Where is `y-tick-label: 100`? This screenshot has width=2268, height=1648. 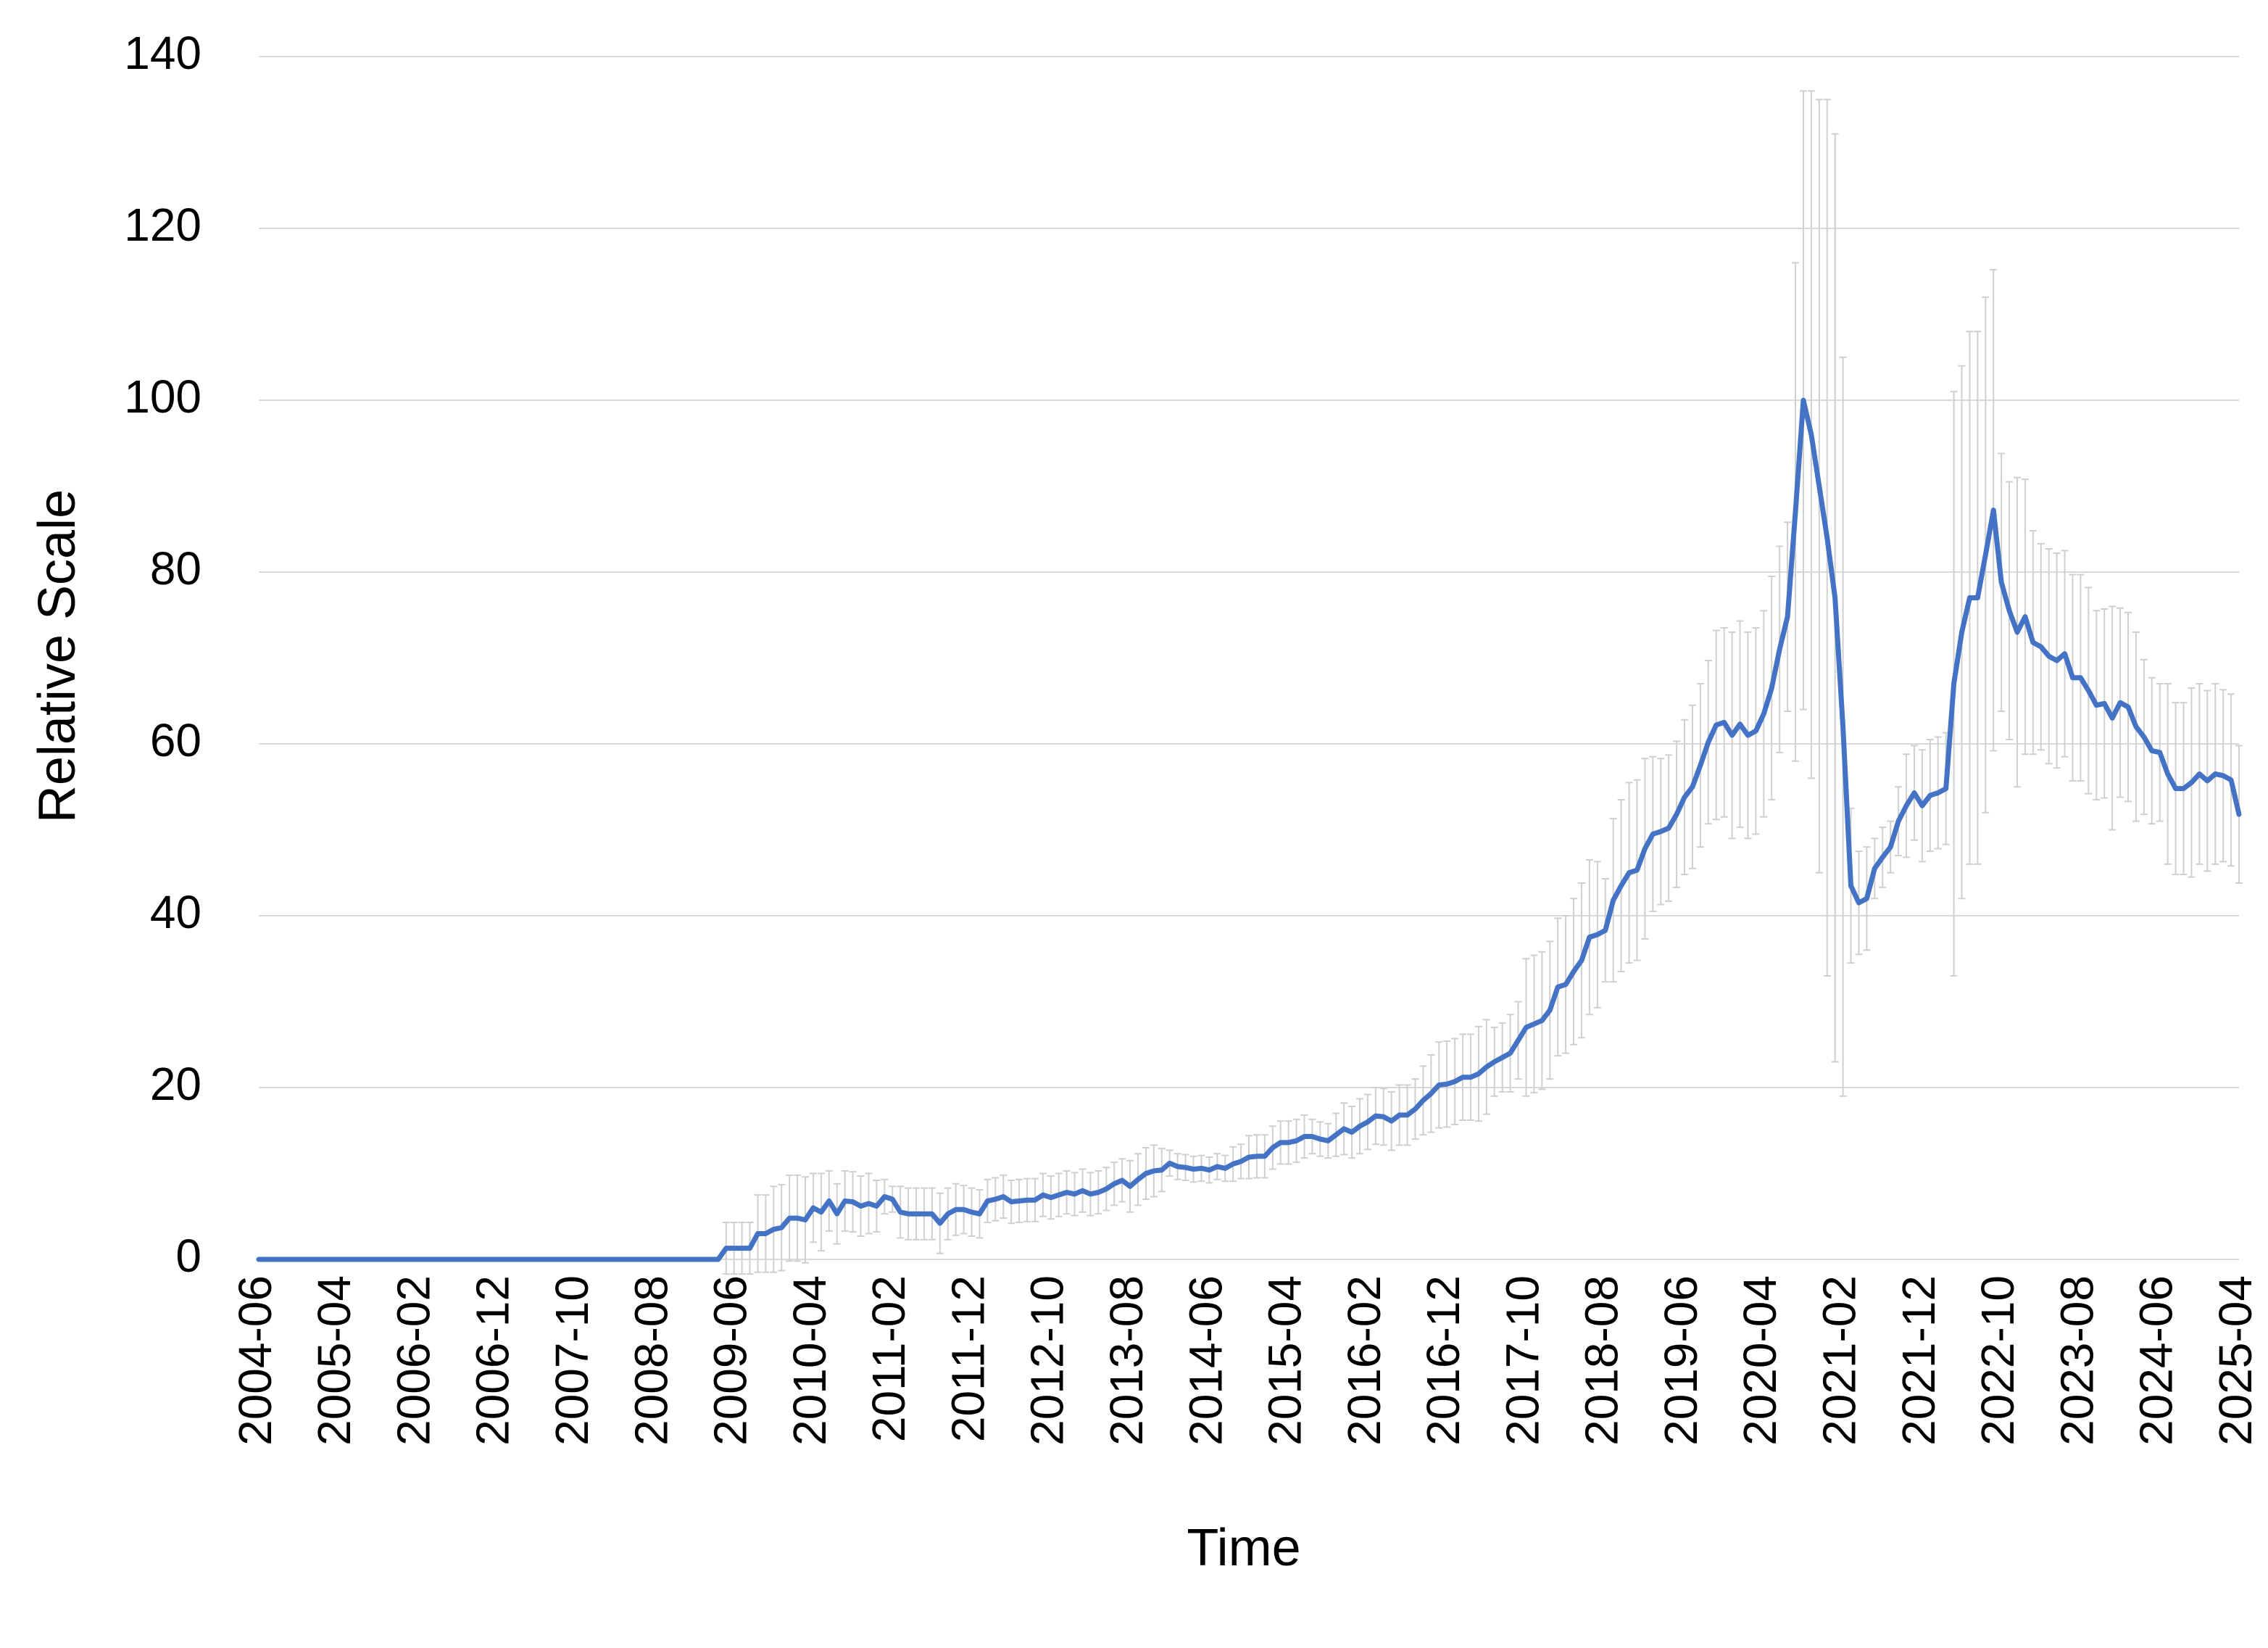
y-tick-label: 100 is located at coordinates (163, 396).